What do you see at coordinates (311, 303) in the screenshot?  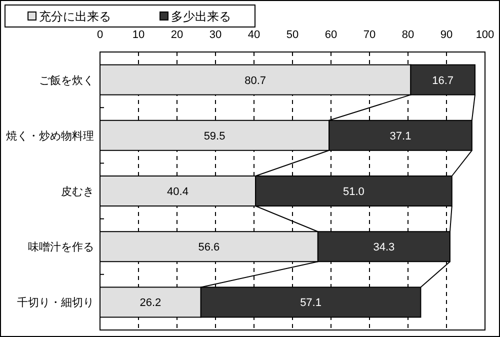 I see `data-label: 57.1` at bounding box center [311, 303].